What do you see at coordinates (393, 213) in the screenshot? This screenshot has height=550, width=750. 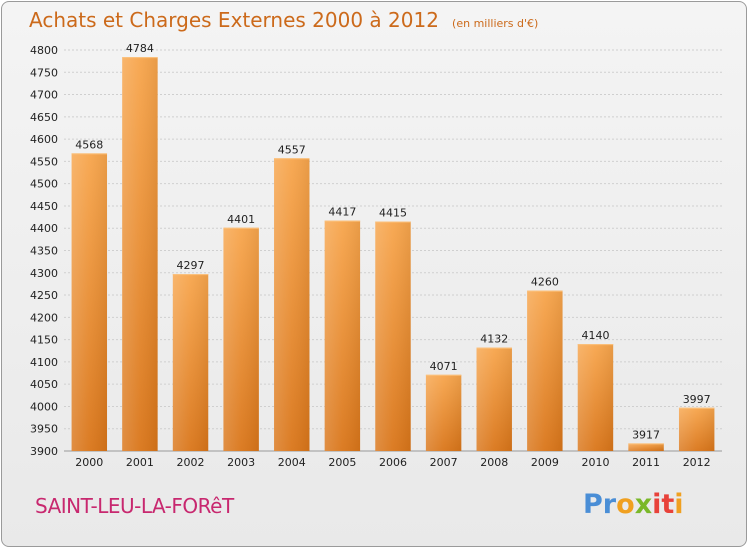 I see `data-label: 4415` at bounding box center [393, 213].